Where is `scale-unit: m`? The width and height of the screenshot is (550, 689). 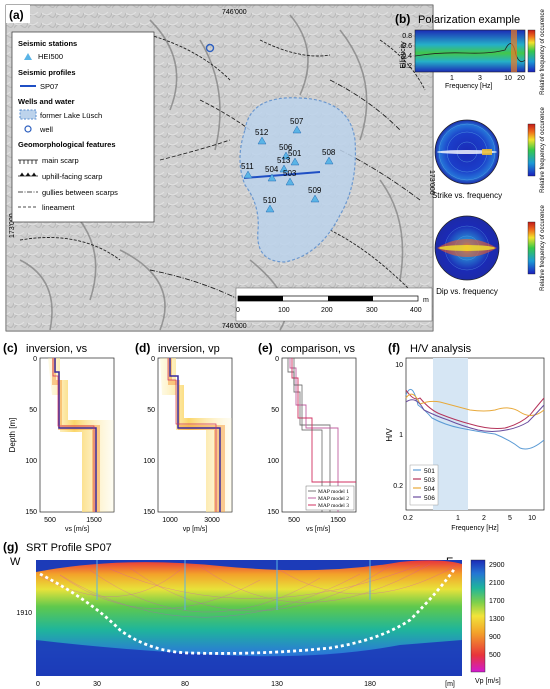 scale-unit: m is located at coordinates (426, 300).